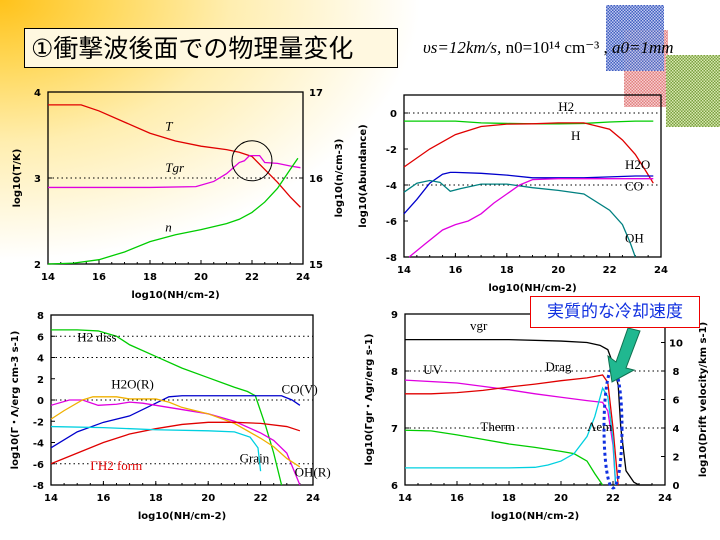 The height and width of the screenshot is (540, 720). I want to click on series-line-tgr, so click(174, 171).